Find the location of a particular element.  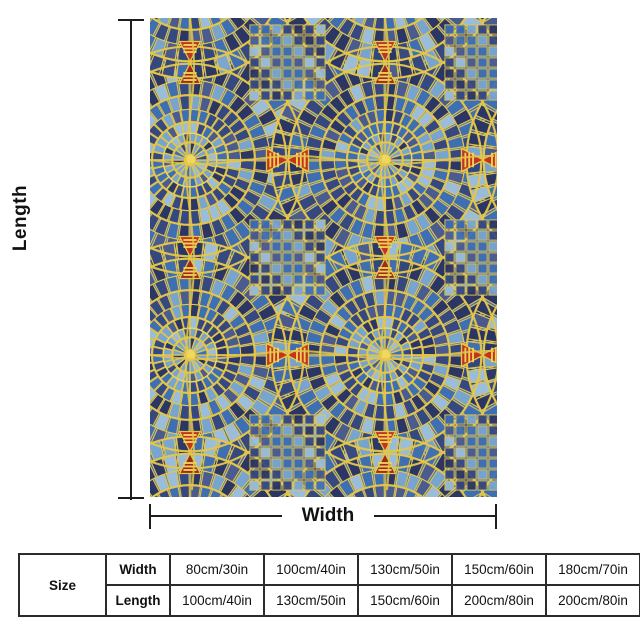

length-cap-bottom is located at coordinates (131, 498).